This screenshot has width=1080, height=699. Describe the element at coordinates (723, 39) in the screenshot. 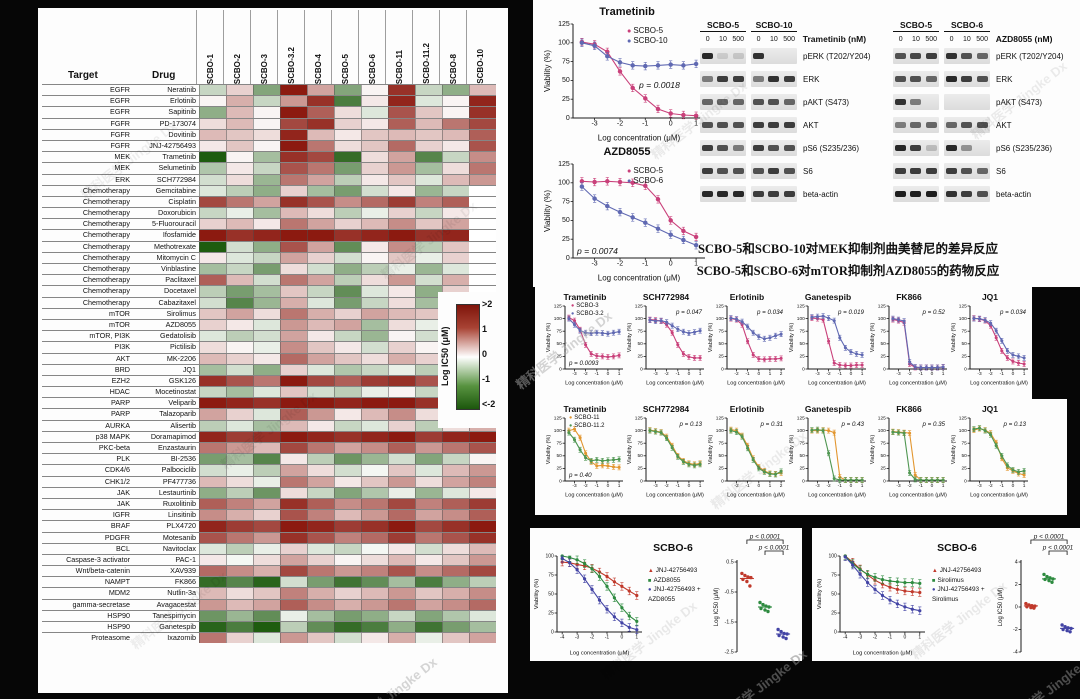

I see `blot-dose-label: 10` at that location.